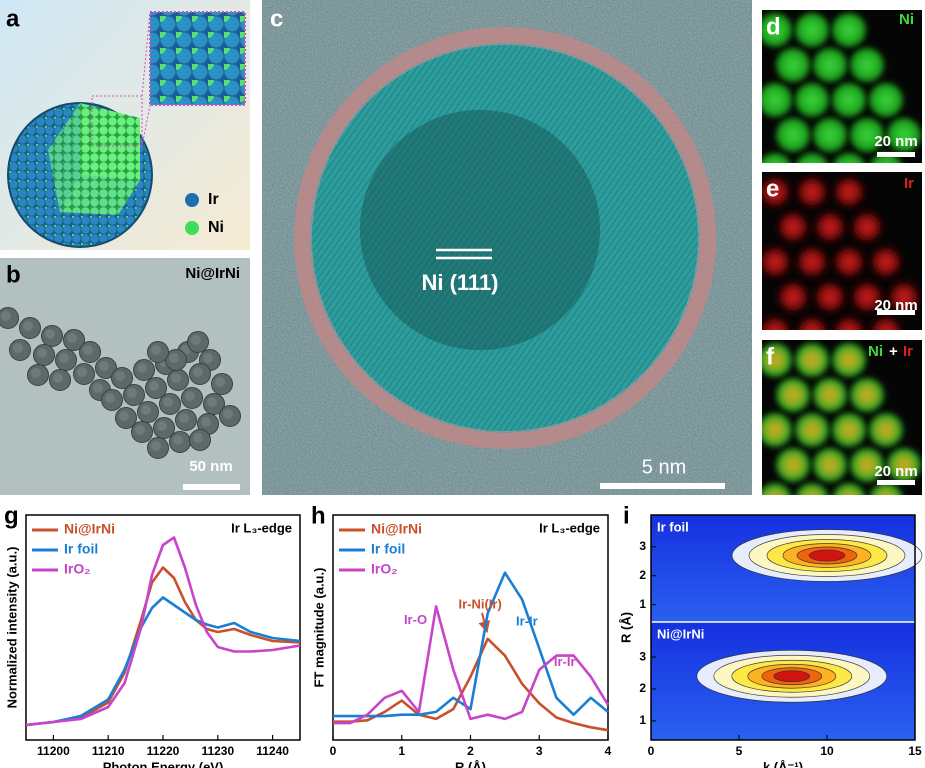 This screenshot has width=925, height=768. What do you see at coordinates (318, 628) in the screenshot?
I see `y-axis-label: FT magnitude (a.u.)` at bounding box center [318, 628].